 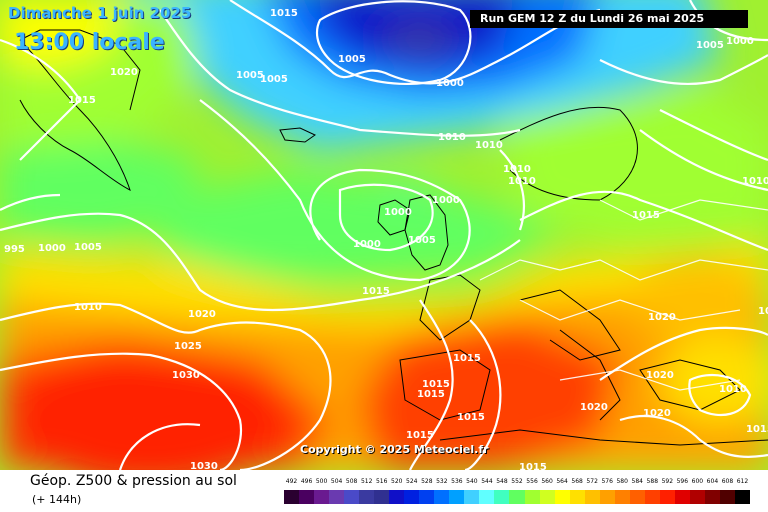 What do you see at coordinates (712, 481) in the screenshot?
I see `legend-label: 604` at bounding box center [712, 481].